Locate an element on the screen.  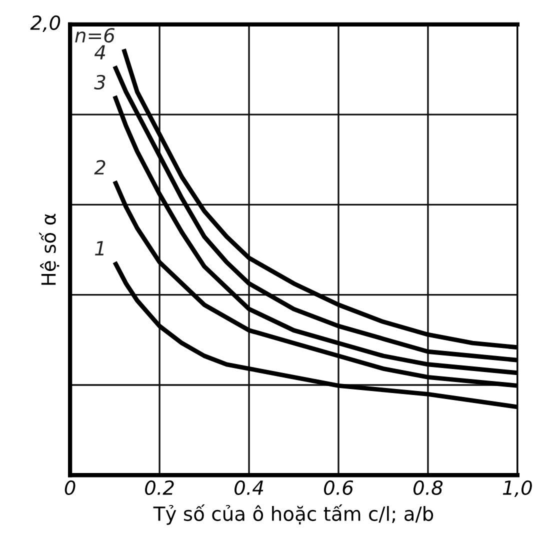
series-label: n=6 is located at coordinates (95, 35).